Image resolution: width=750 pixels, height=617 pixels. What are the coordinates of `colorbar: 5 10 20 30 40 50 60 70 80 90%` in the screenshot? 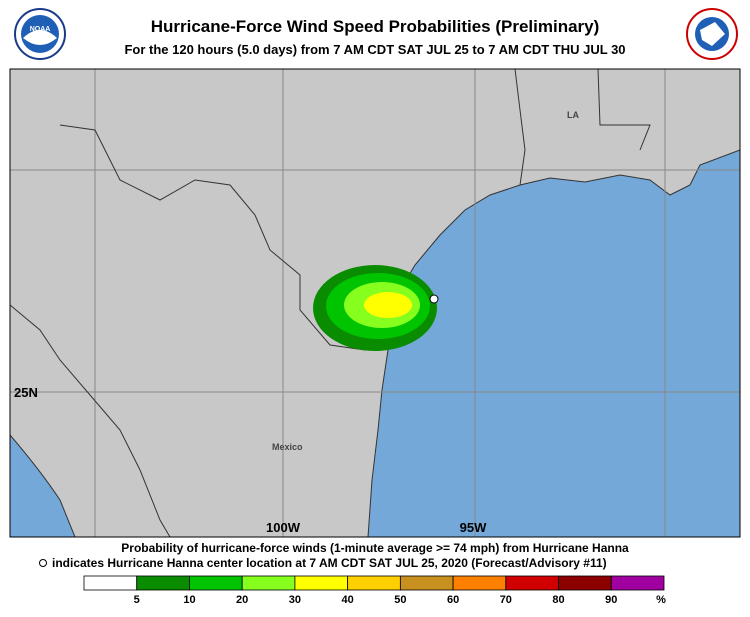 It's located at (374, 590).